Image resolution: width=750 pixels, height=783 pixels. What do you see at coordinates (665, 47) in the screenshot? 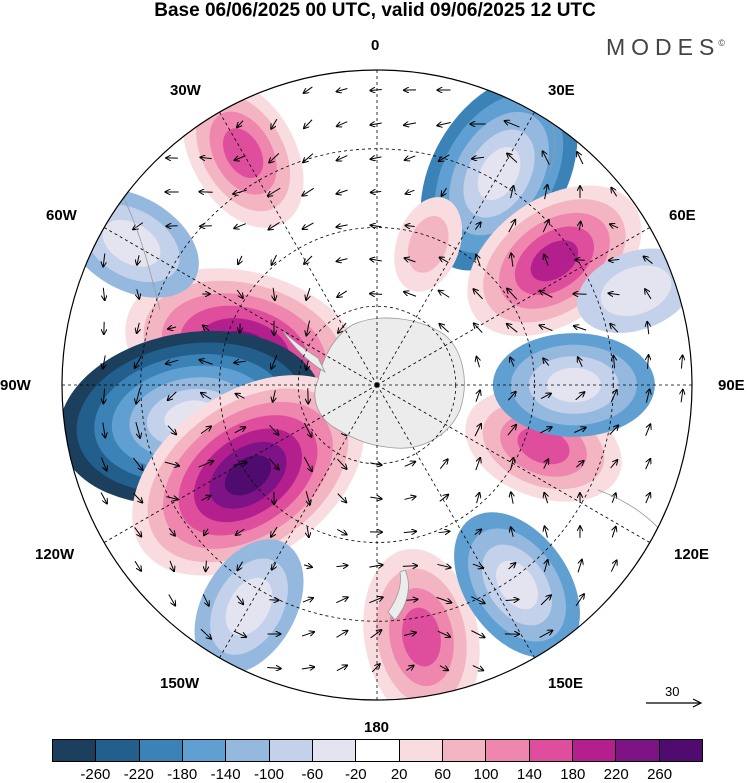
I see `modes-logo: MODES©` at bounding box center [665, 47].